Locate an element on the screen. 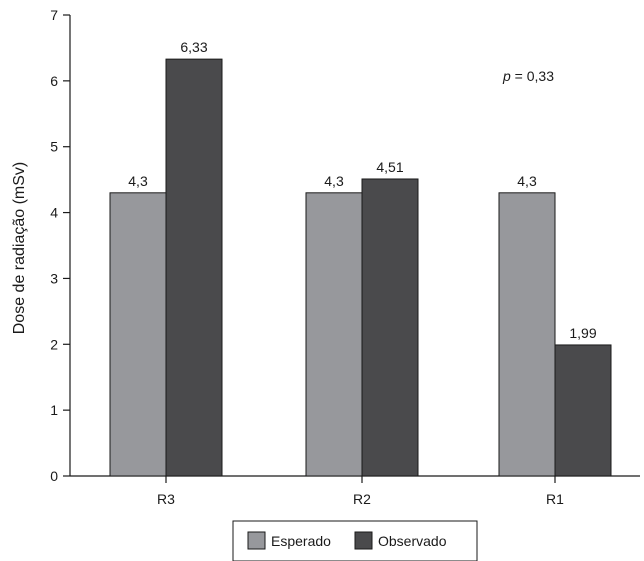 This screenshot has width=644, height=561. data-label: 1,99 is located at coordinates (582, 333).